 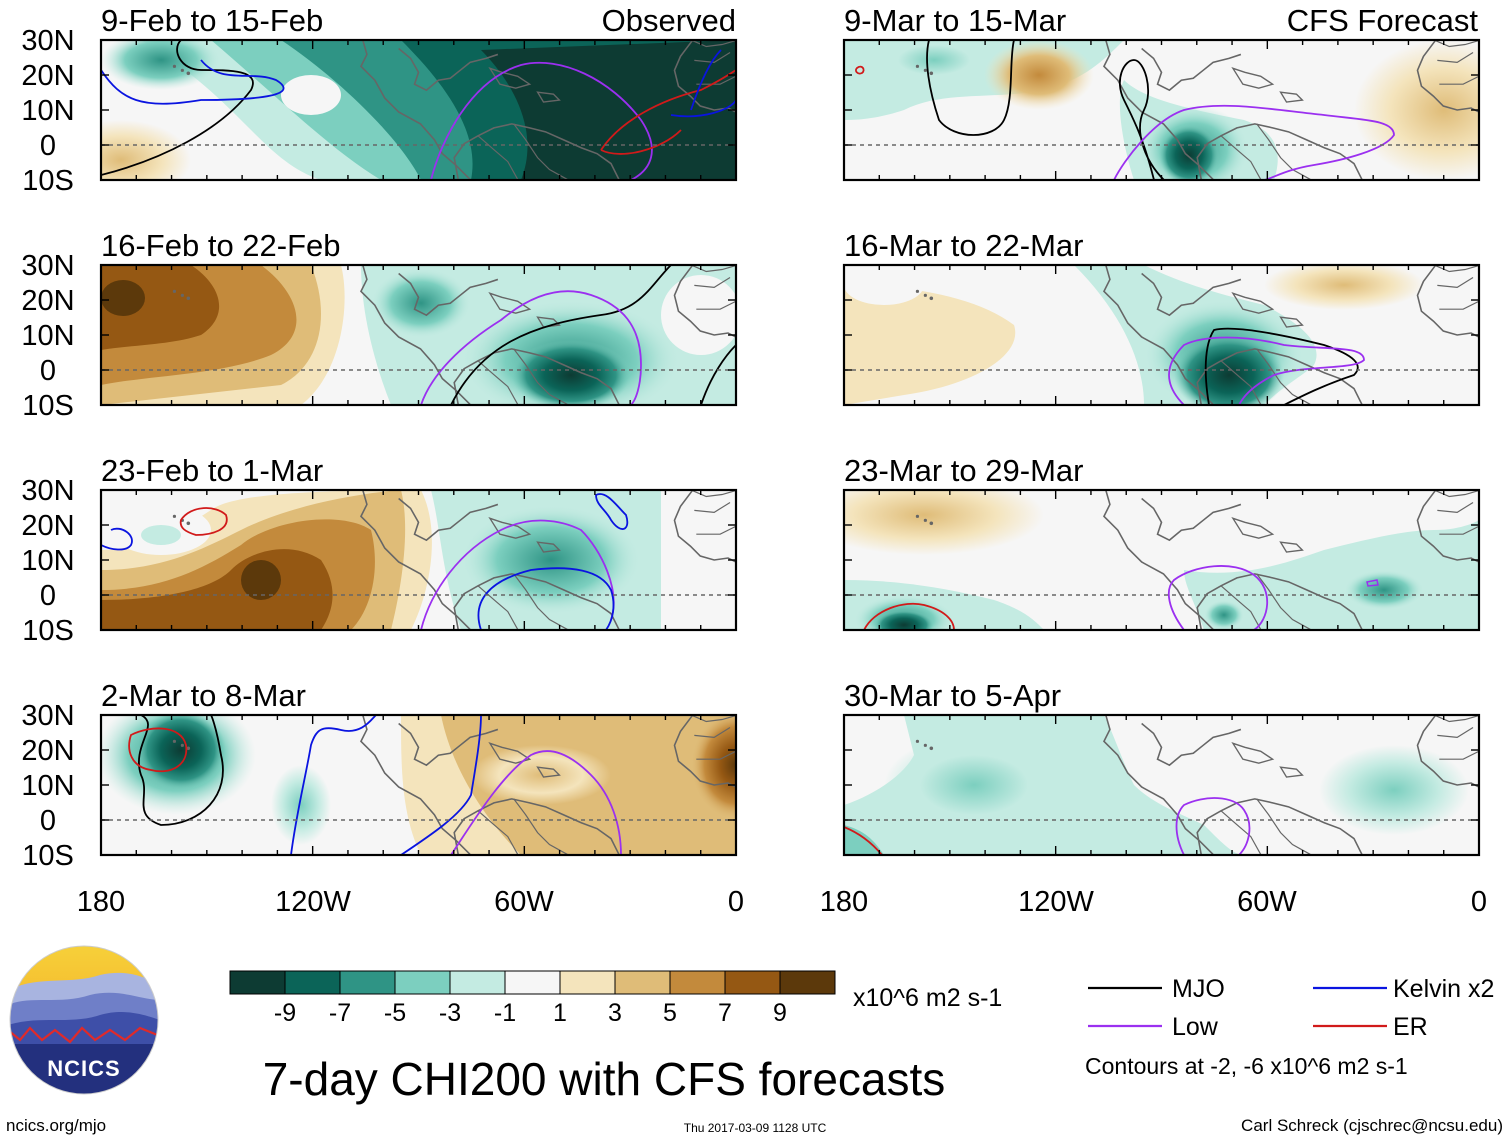 What do you see at coordinates (604, 1079) in the screenshot?
I see `main-title: 7-day CHI200 with CFS forecasts` at bounding box center [604, 1079].